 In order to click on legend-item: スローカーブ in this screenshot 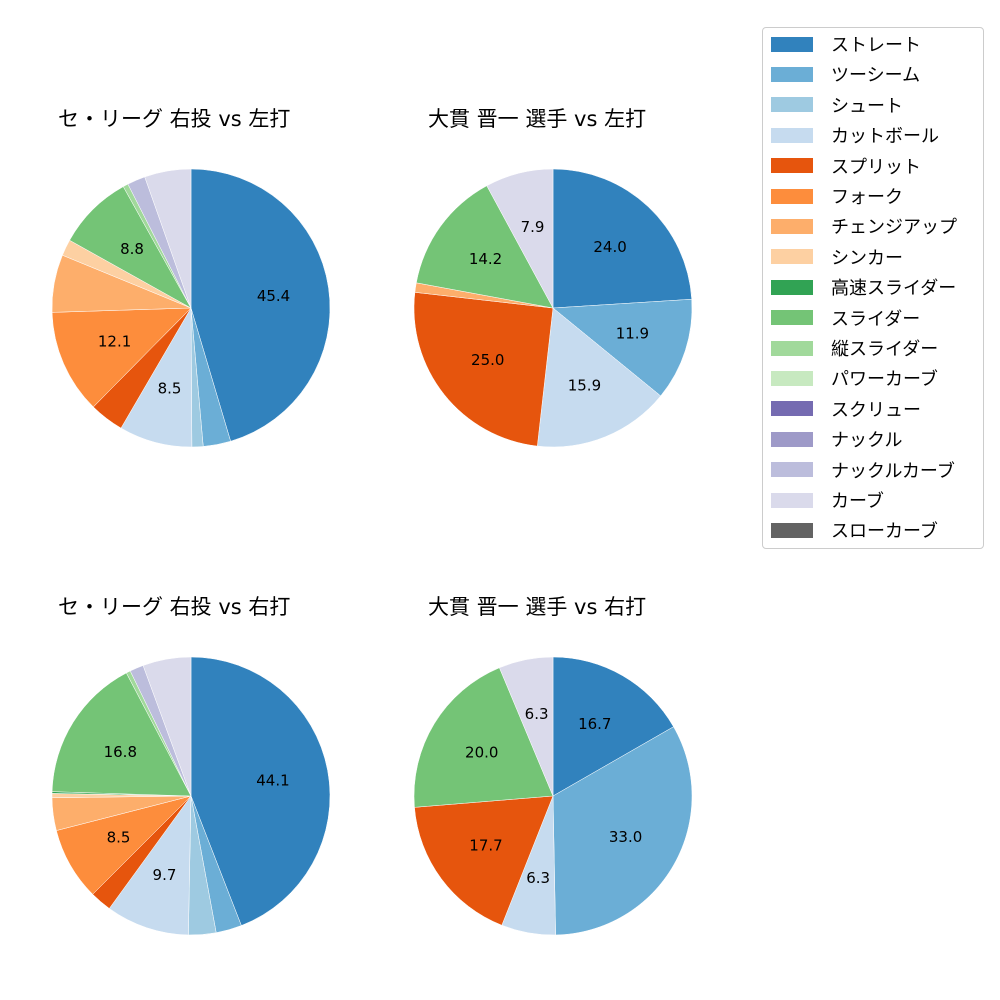, I will do `click(854, 531)`.